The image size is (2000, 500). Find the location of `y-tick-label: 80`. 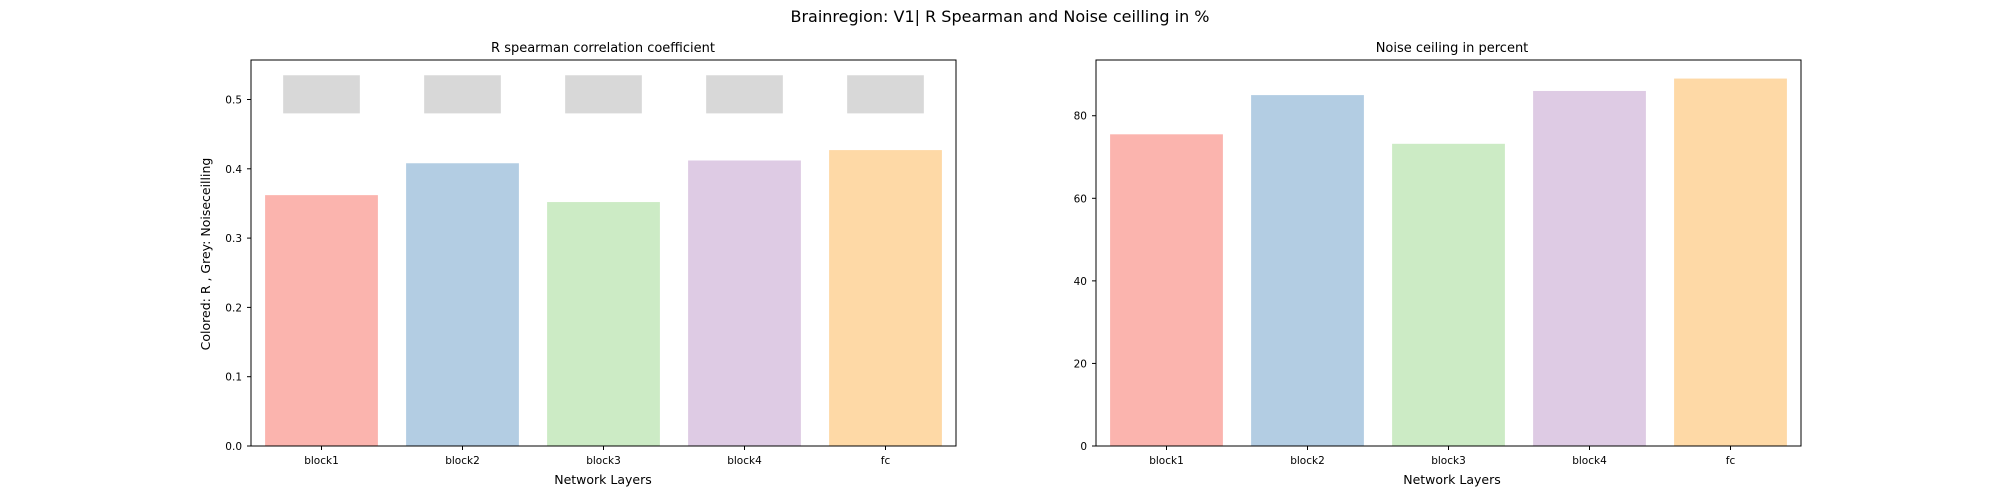

y-tick-label: 80 is located at coordinates (1080, 117).